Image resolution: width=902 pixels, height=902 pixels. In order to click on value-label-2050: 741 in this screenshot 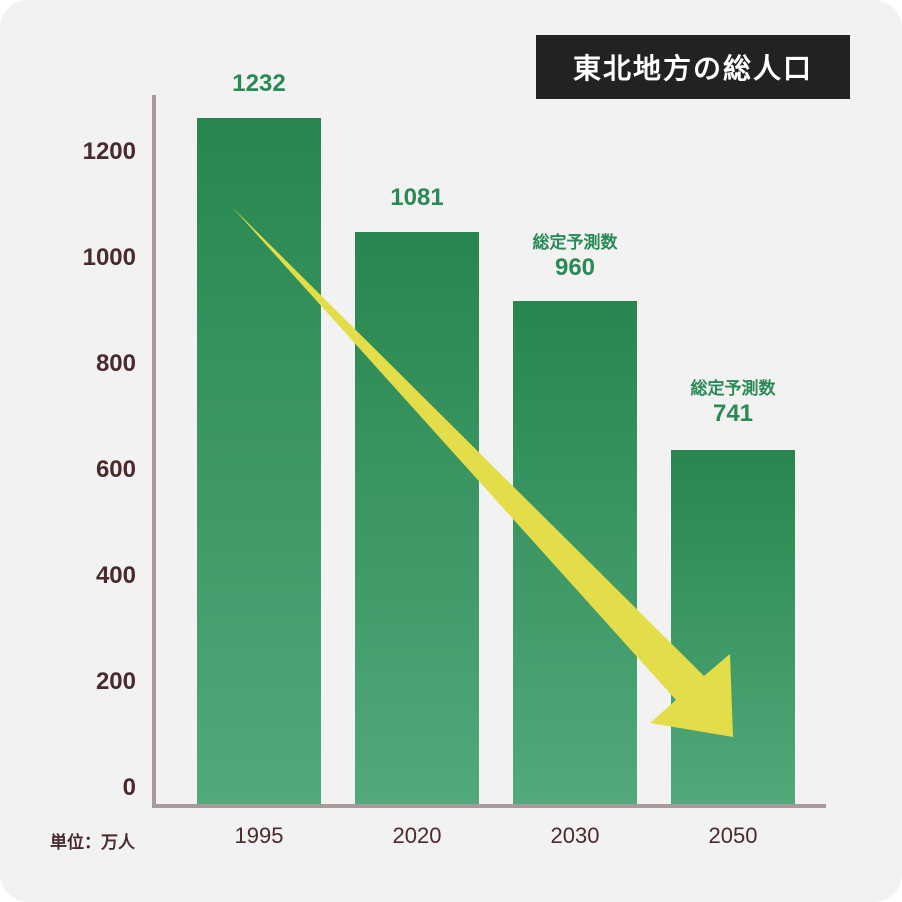, I will do `click(733, 413)`.